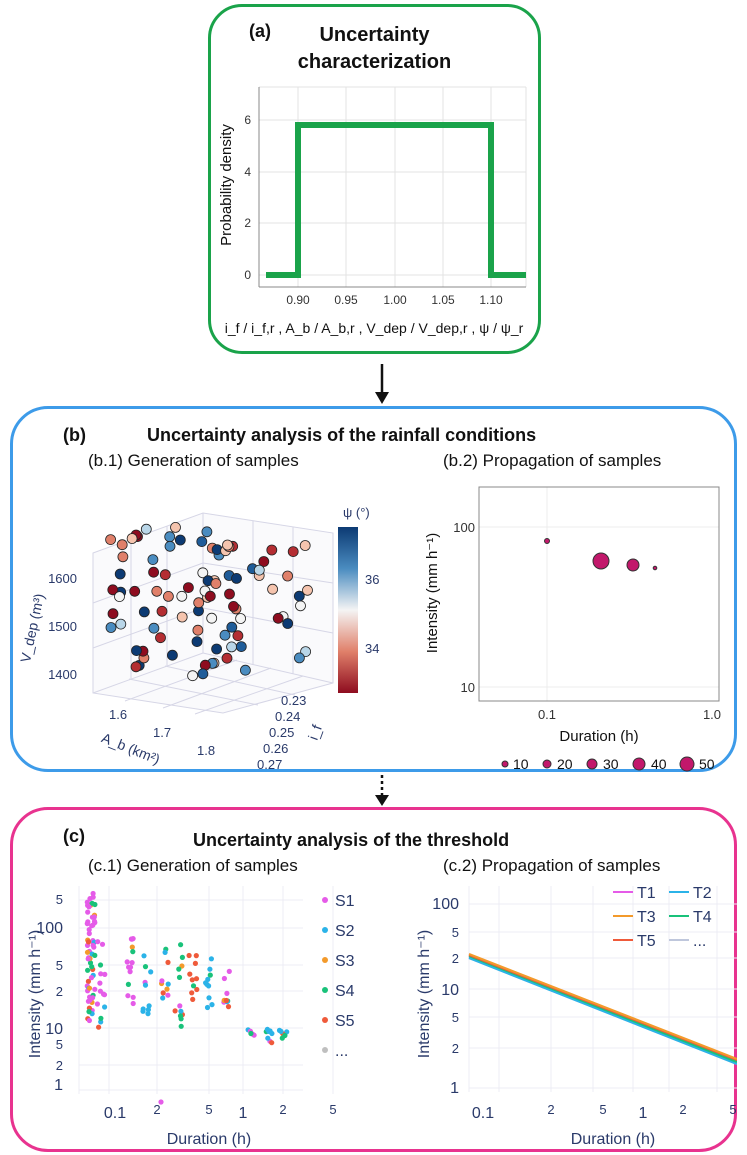 Image resolution: width=747 pixels, height=1155 pixels. Describe the element at coordinates (298, 300) in the screenshot. I see `pdf-xtick-090: 0.90` at that location.